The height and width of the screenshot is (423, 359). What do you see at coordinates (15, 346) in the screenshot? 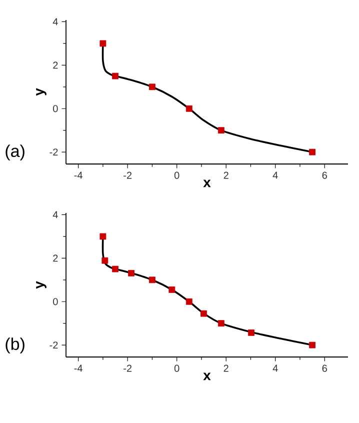
I see `text: (b)` at bounding box center [15, 346].